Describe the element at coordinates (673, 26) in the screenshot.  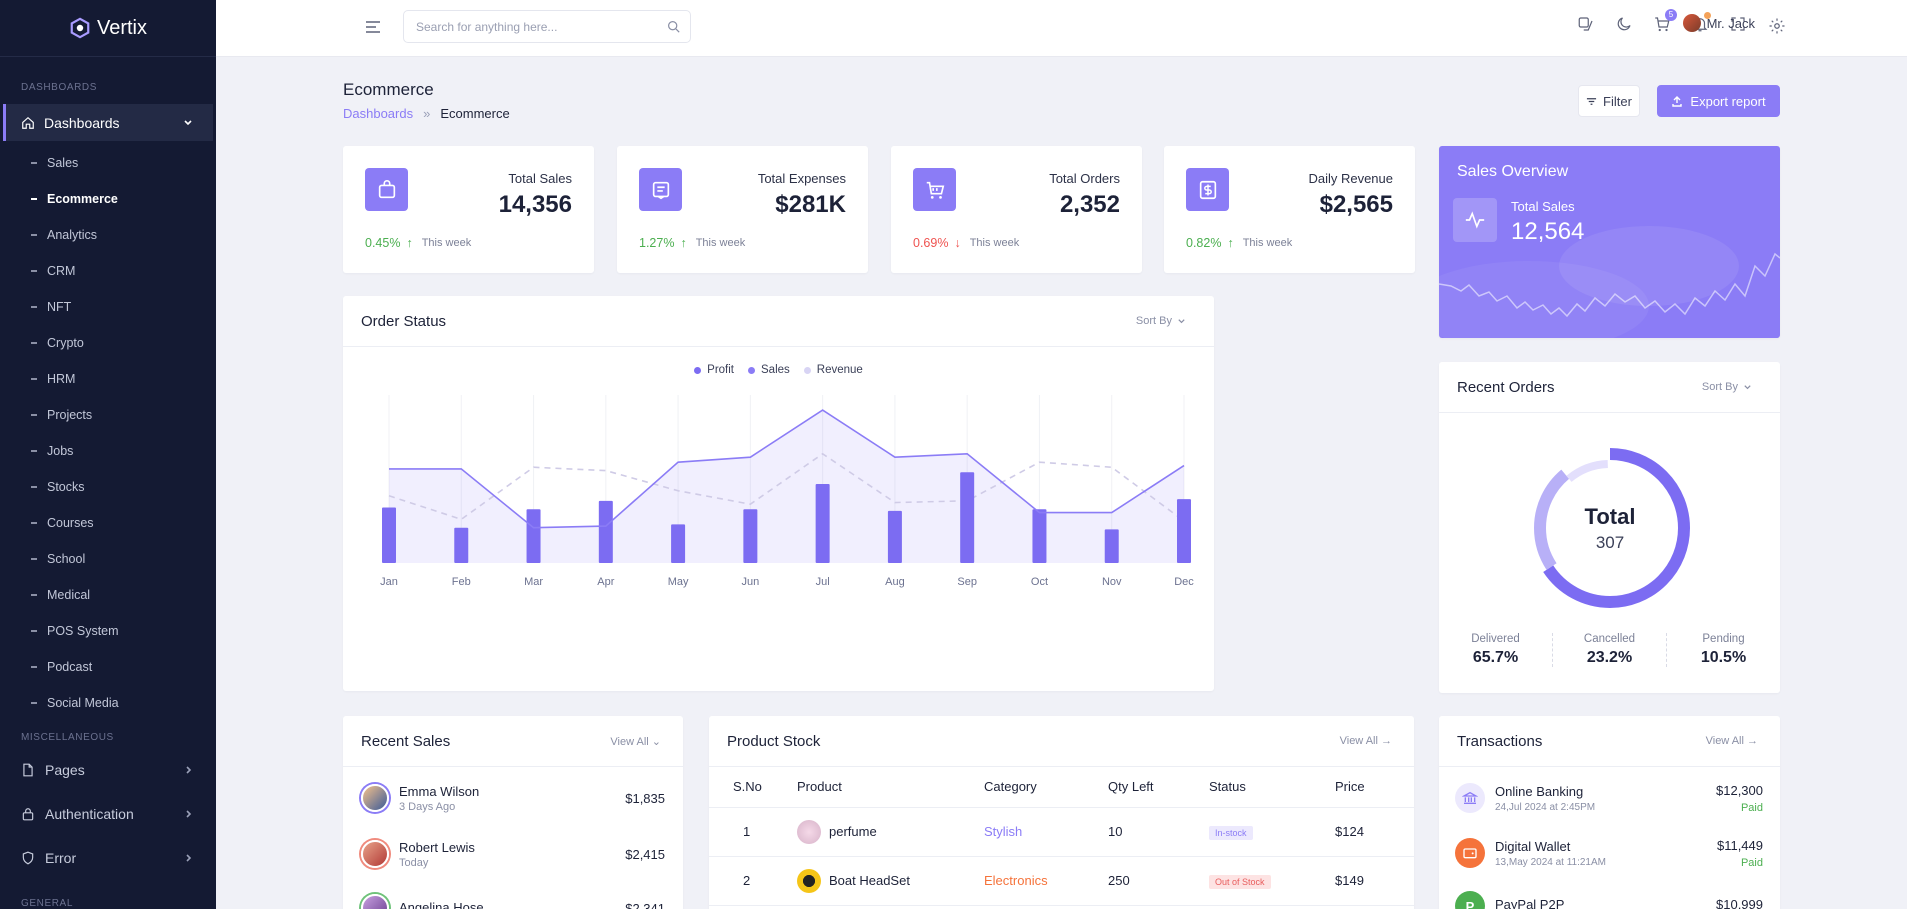
I see `search-icon` at that location.